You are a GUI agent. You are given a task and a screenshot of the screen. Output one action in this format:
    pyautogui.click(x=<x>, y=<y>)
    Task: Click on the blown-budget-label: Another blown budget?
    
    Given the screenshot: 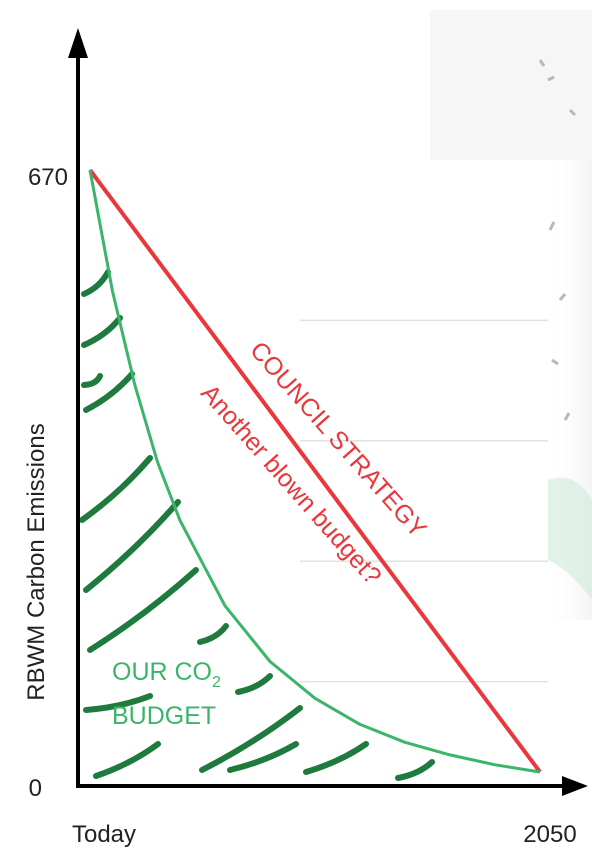 What is the action you would take?
    pyautogui.click(x=290, y=484)
    